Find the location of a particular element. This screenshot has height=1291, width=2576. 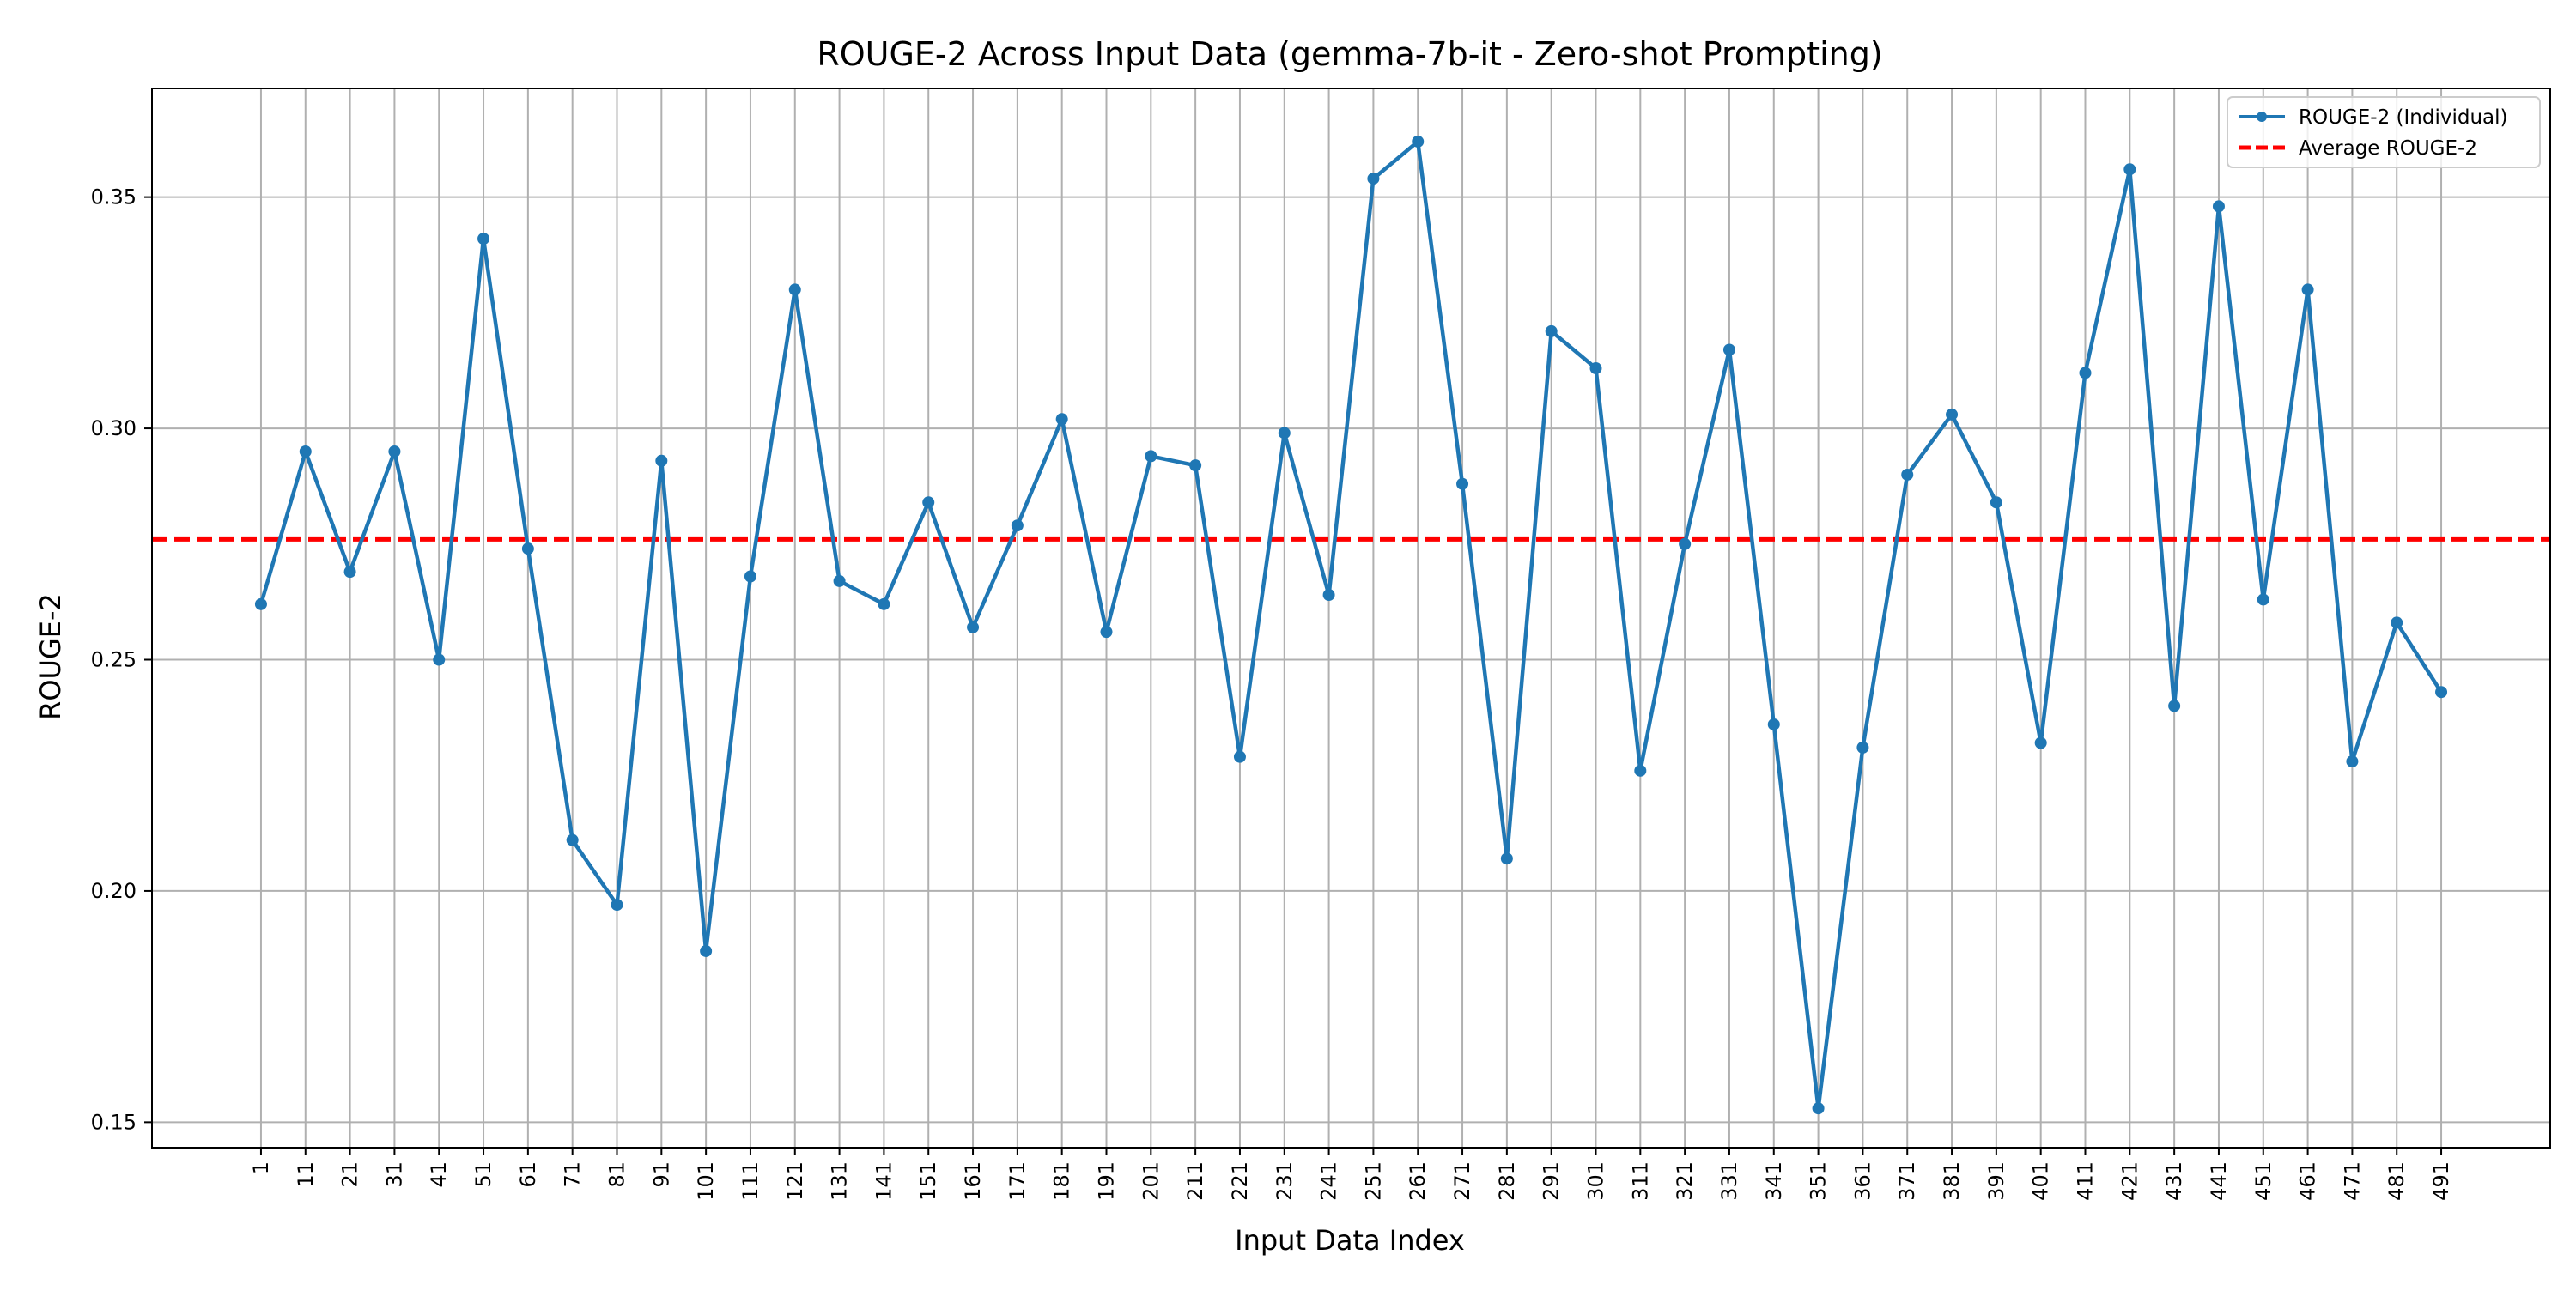

x-tick-label: 181 is located at coordinates (1062, 1181).